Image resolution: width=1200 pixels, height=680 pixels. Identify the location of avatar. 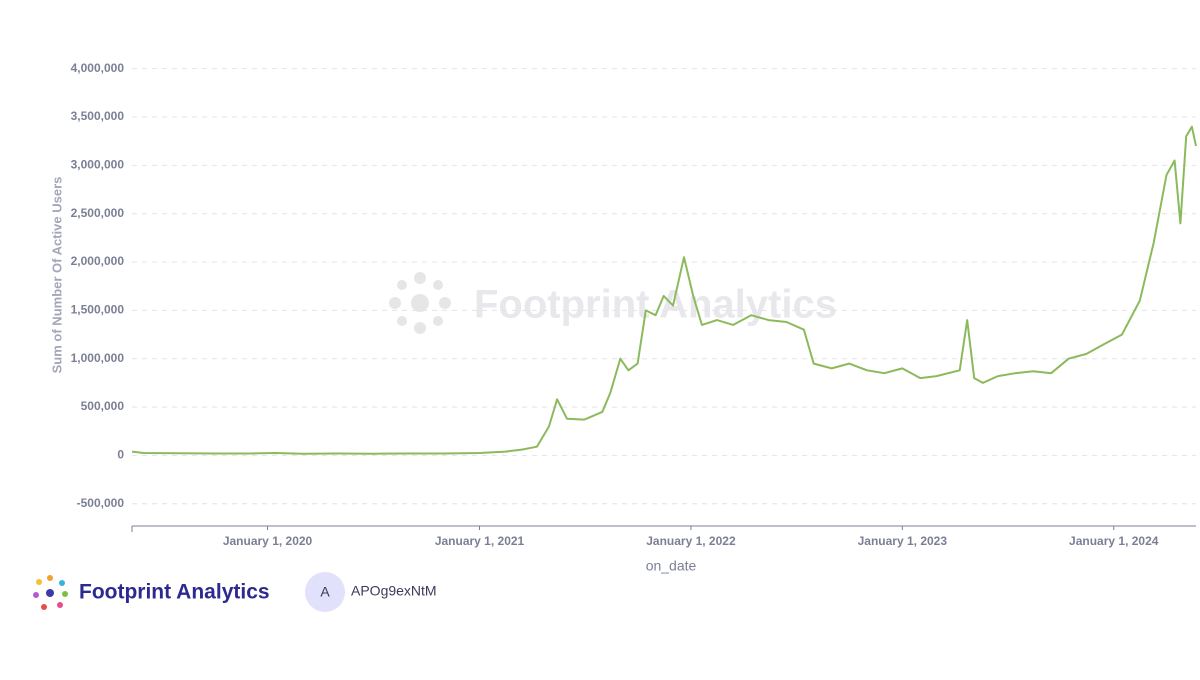
(325, 592).